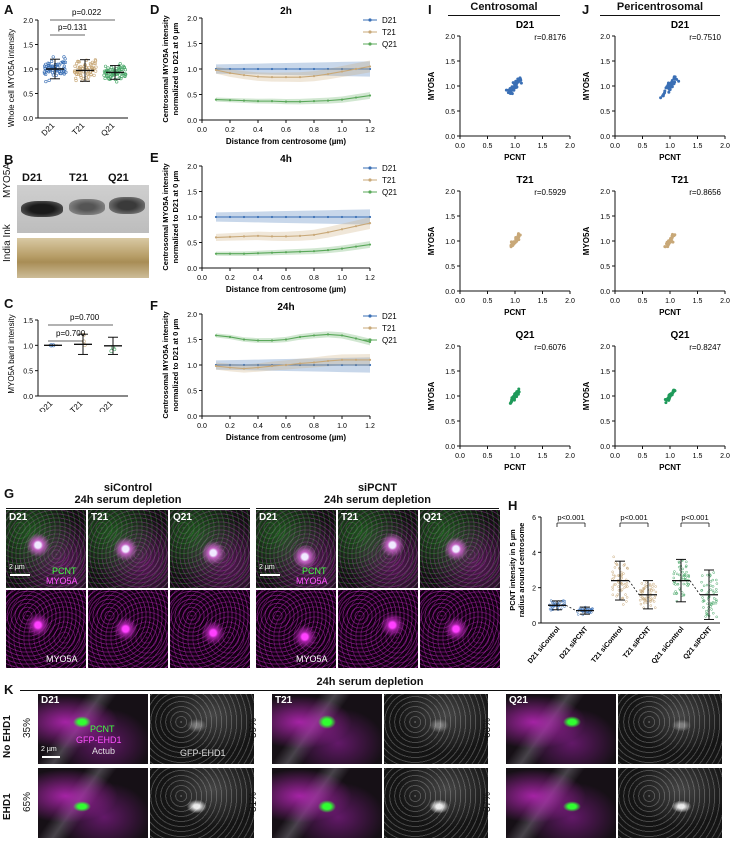  I want to click on k-gfp-tile-q21-no-ehd1, so click(670, 729).